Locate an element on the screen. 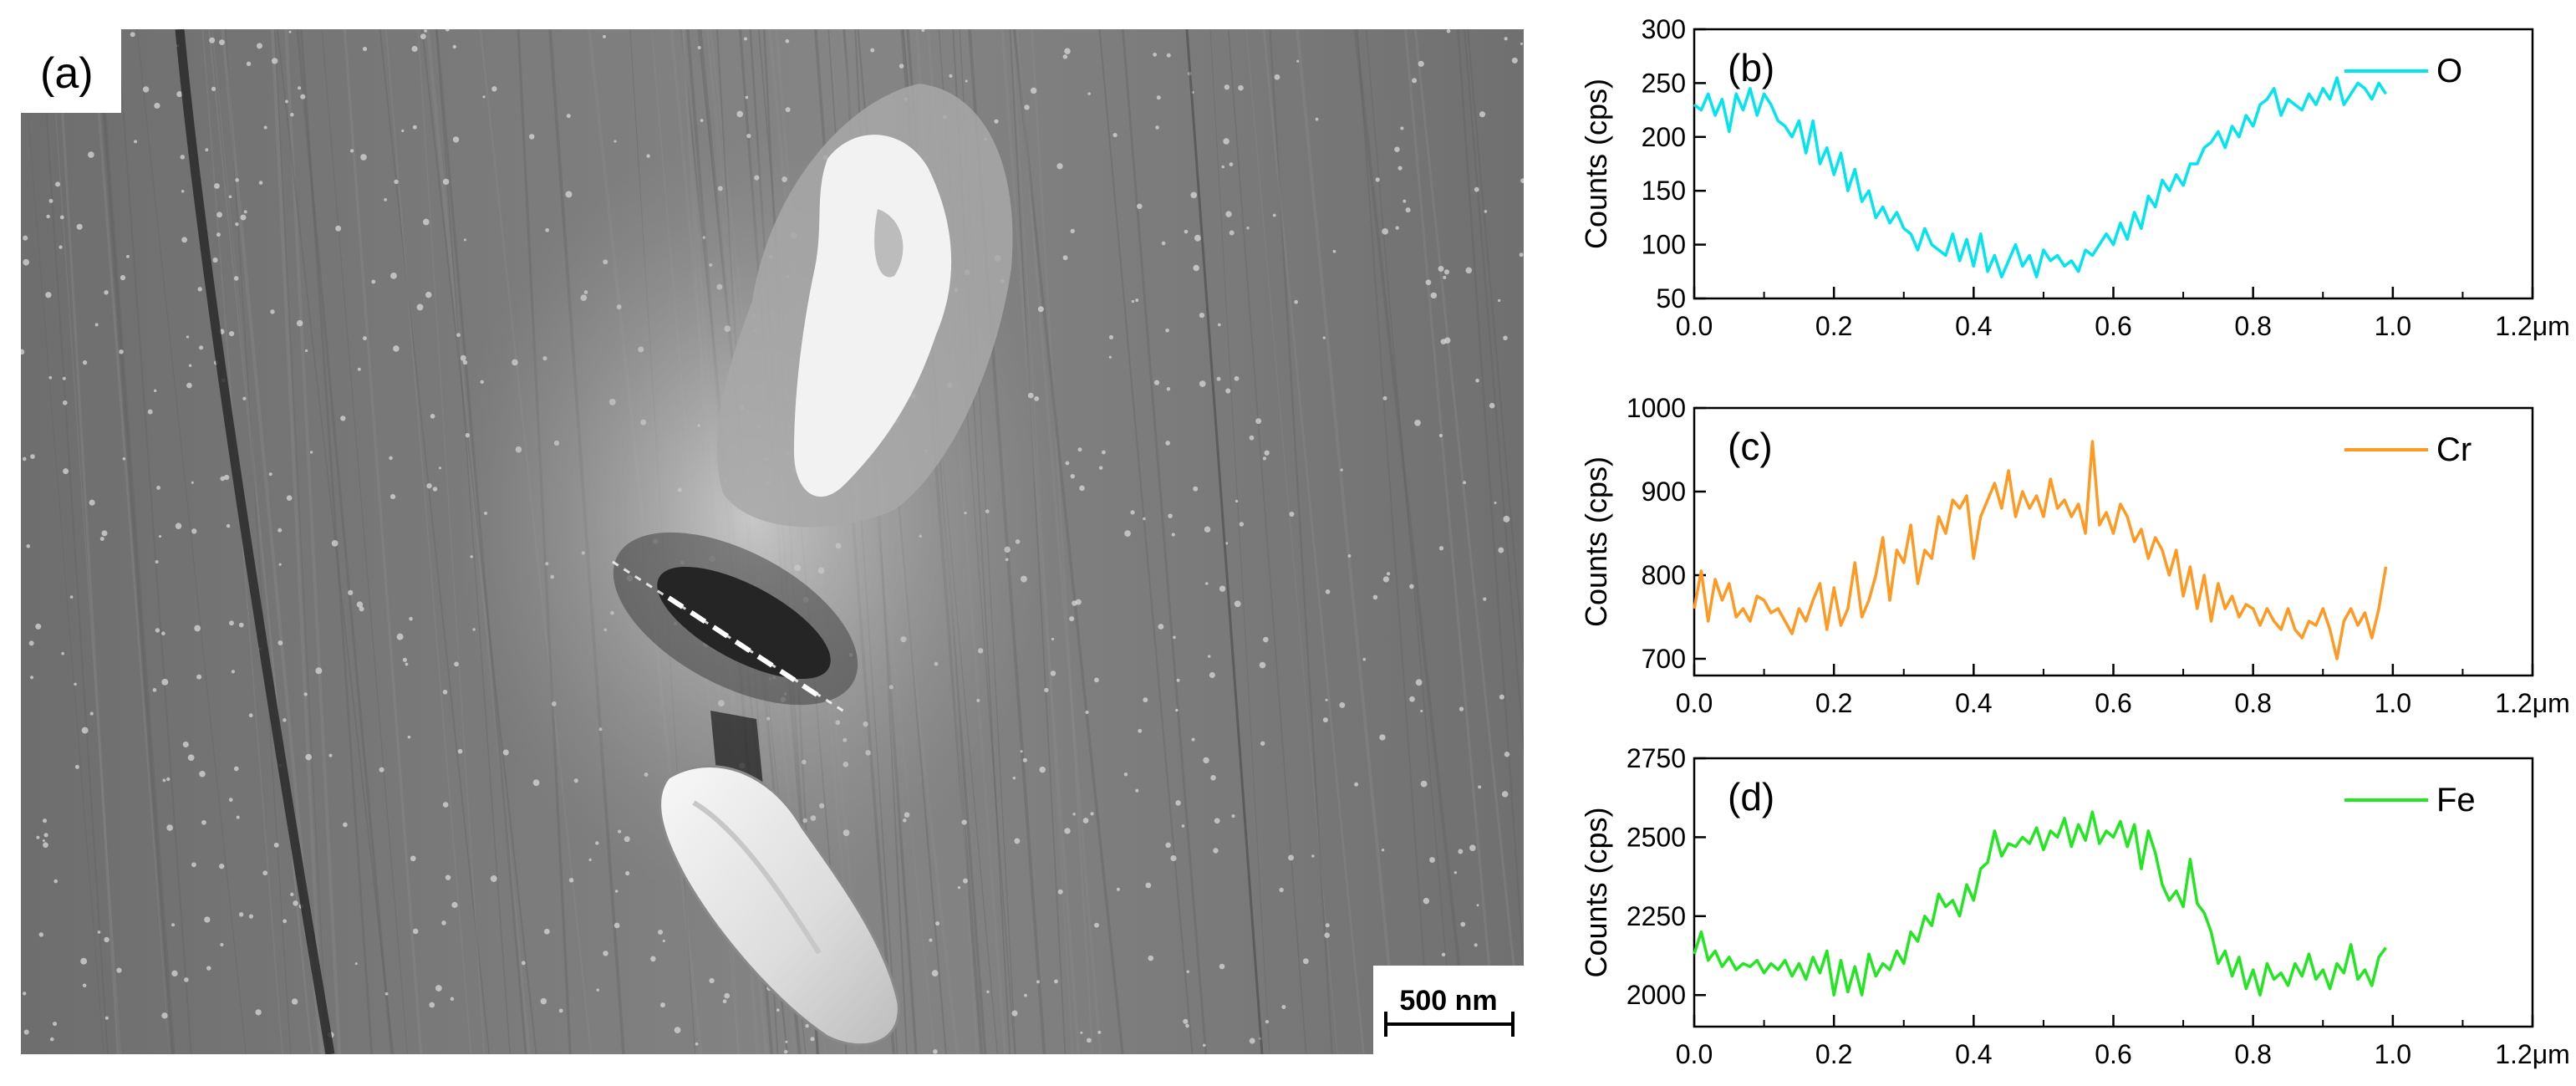 The image size is (2576, 1086). series-line-o is located at coordinates (2040, 177).